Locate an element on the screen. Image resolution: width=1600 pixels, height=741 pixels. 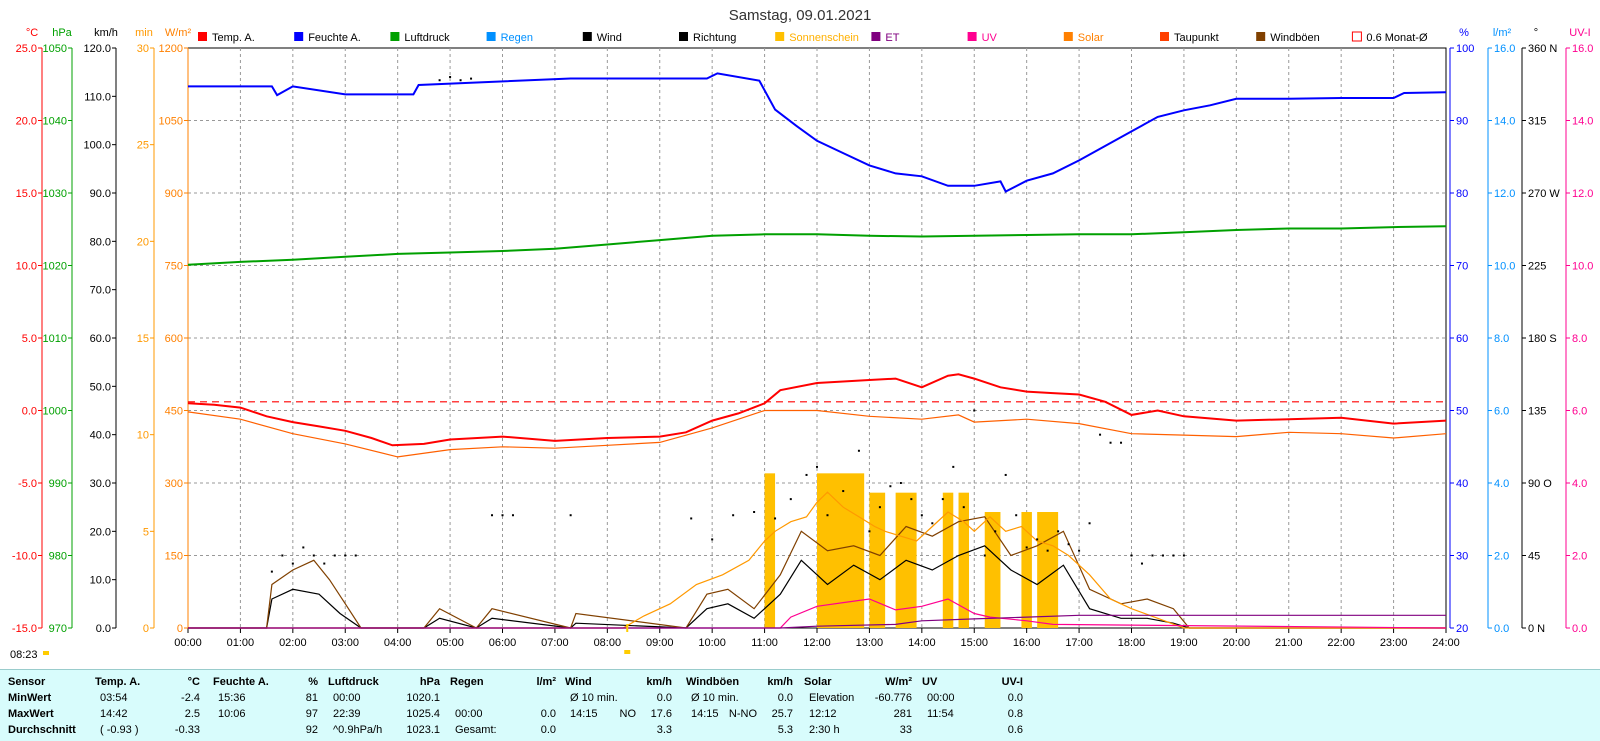
series-line-wind is located at coordinates (817, 587).